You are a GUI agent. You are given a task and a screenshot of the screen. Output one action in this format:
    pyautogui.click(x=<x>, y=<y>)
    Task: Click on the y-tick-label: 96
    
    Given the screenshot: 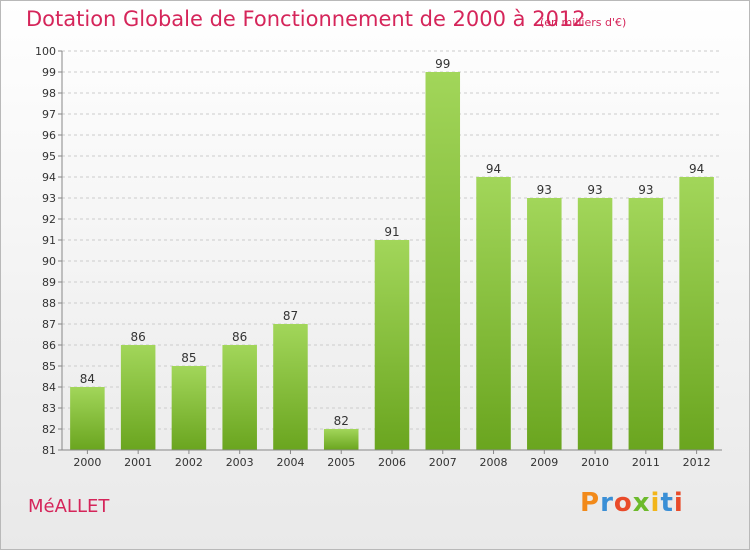 What is the action you would take?
    pyautogui.click(x=49, y=135)
    